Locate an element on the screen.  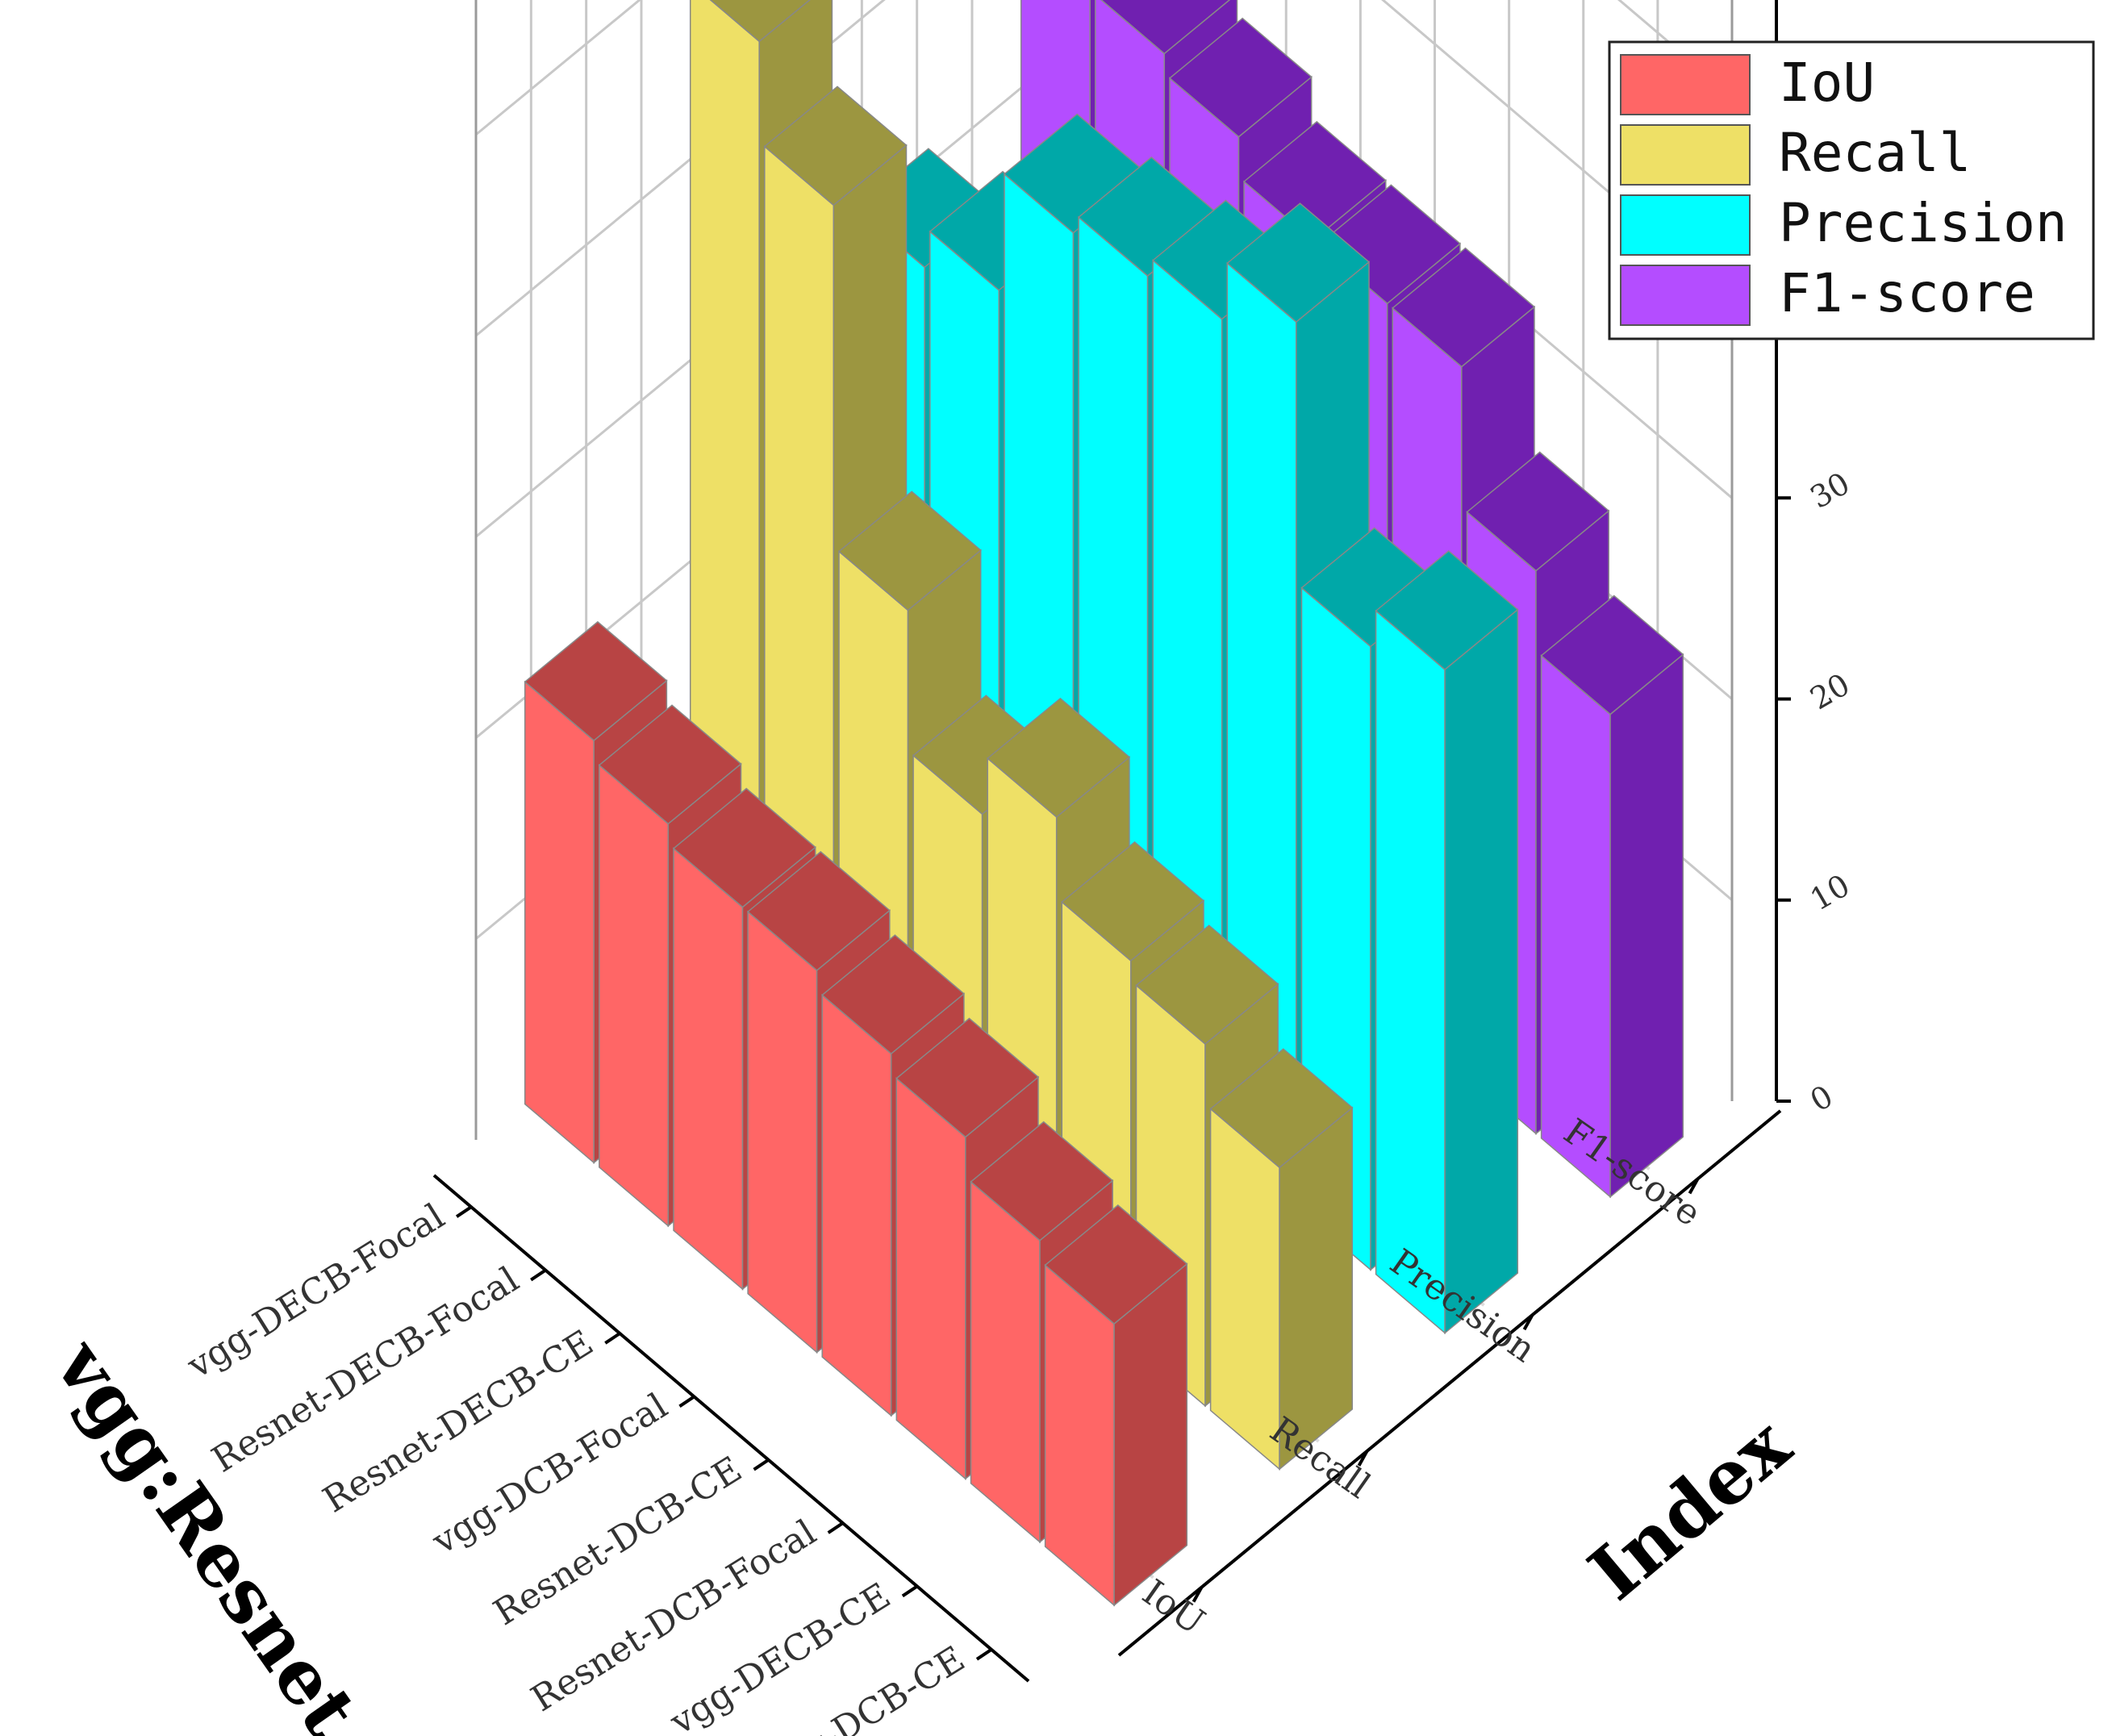
legend-label-recall: Recall is located at coordinates (1875, 153).